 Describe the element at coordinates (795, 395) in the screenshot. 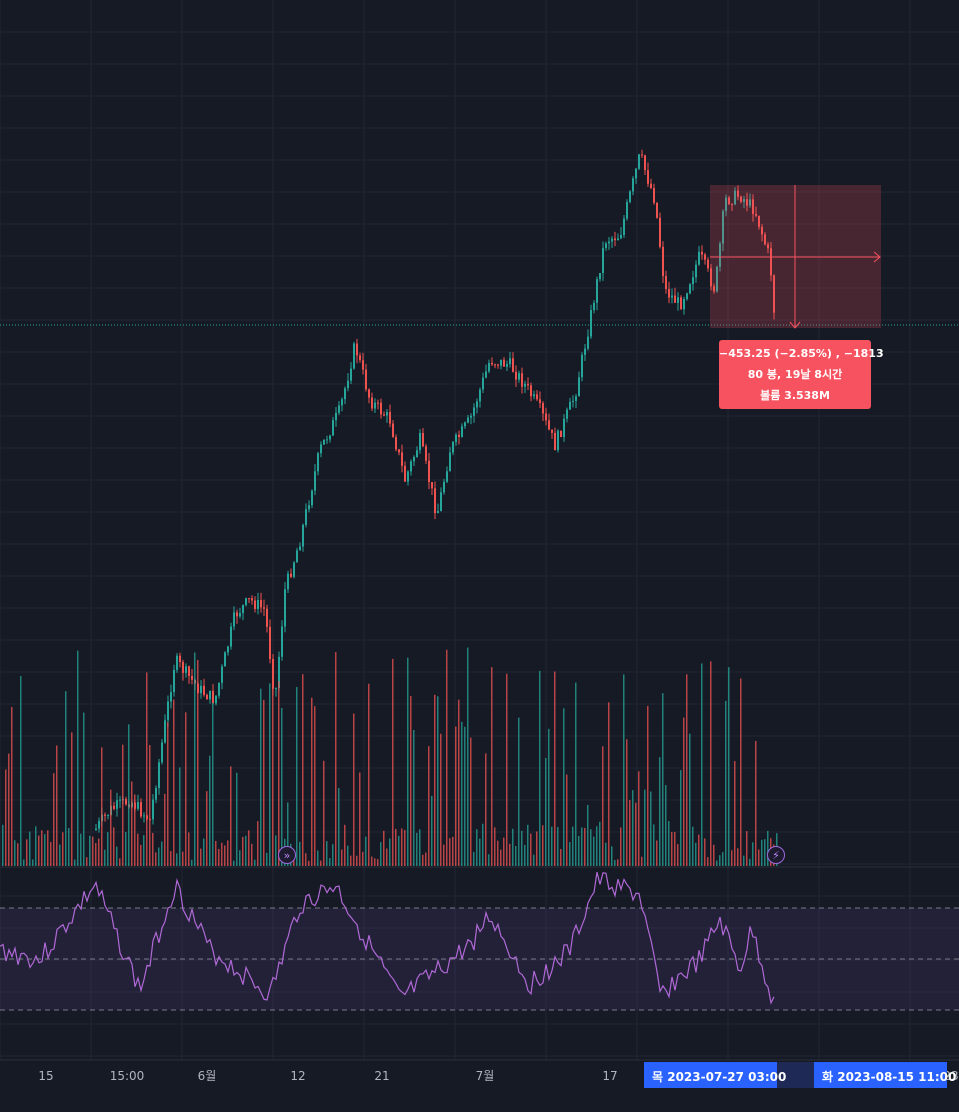

I see `measure-volume: 볼륨 3.538M` at that location.